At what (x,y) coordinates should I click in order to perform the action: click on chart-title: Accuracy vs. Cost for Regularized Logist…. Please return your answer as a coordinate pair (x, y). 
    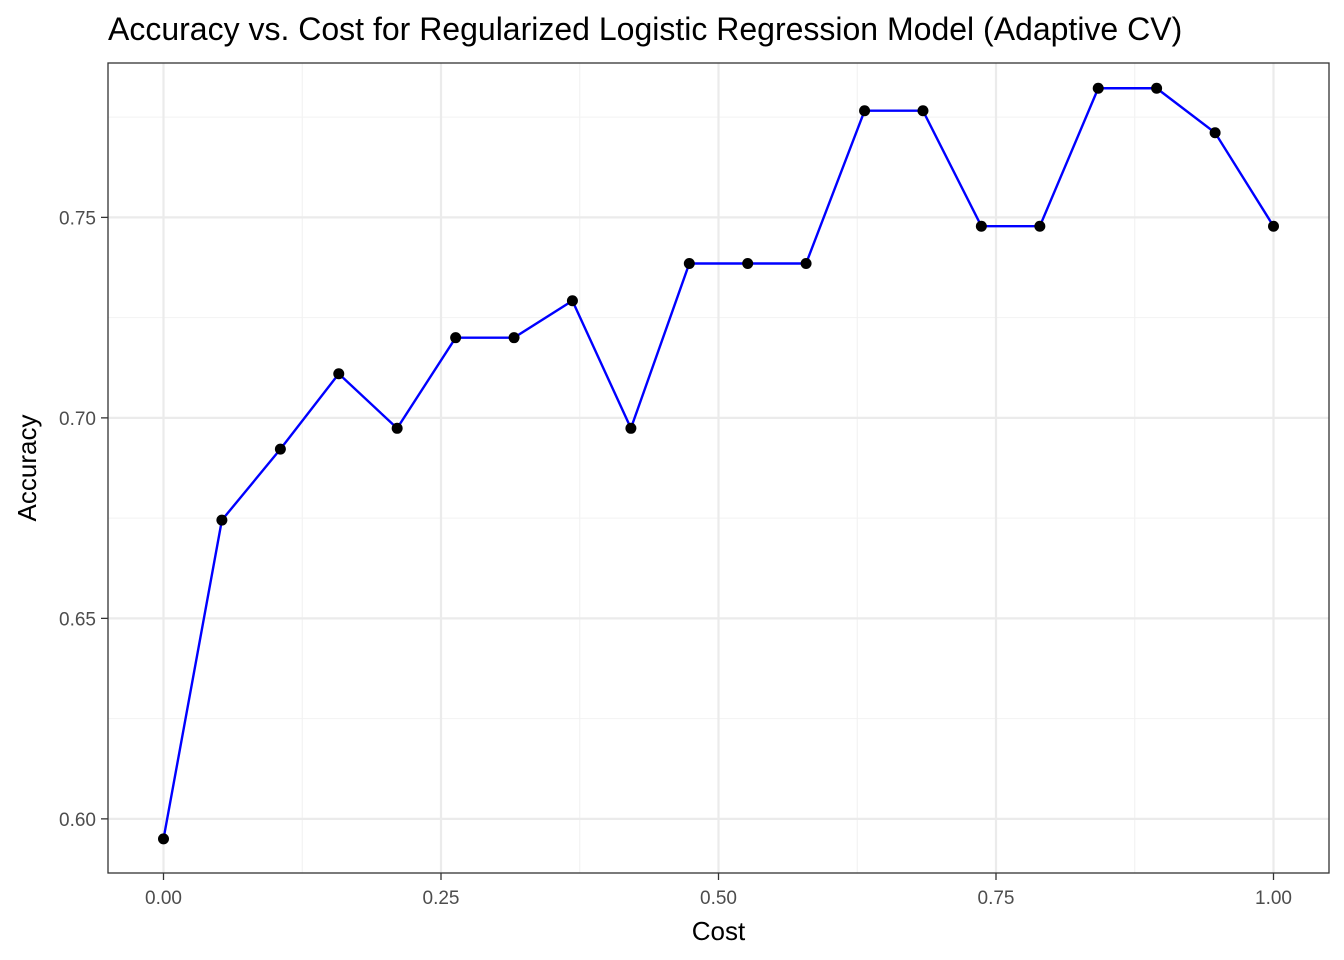
    Looking at the image, I should click on (645, 29).